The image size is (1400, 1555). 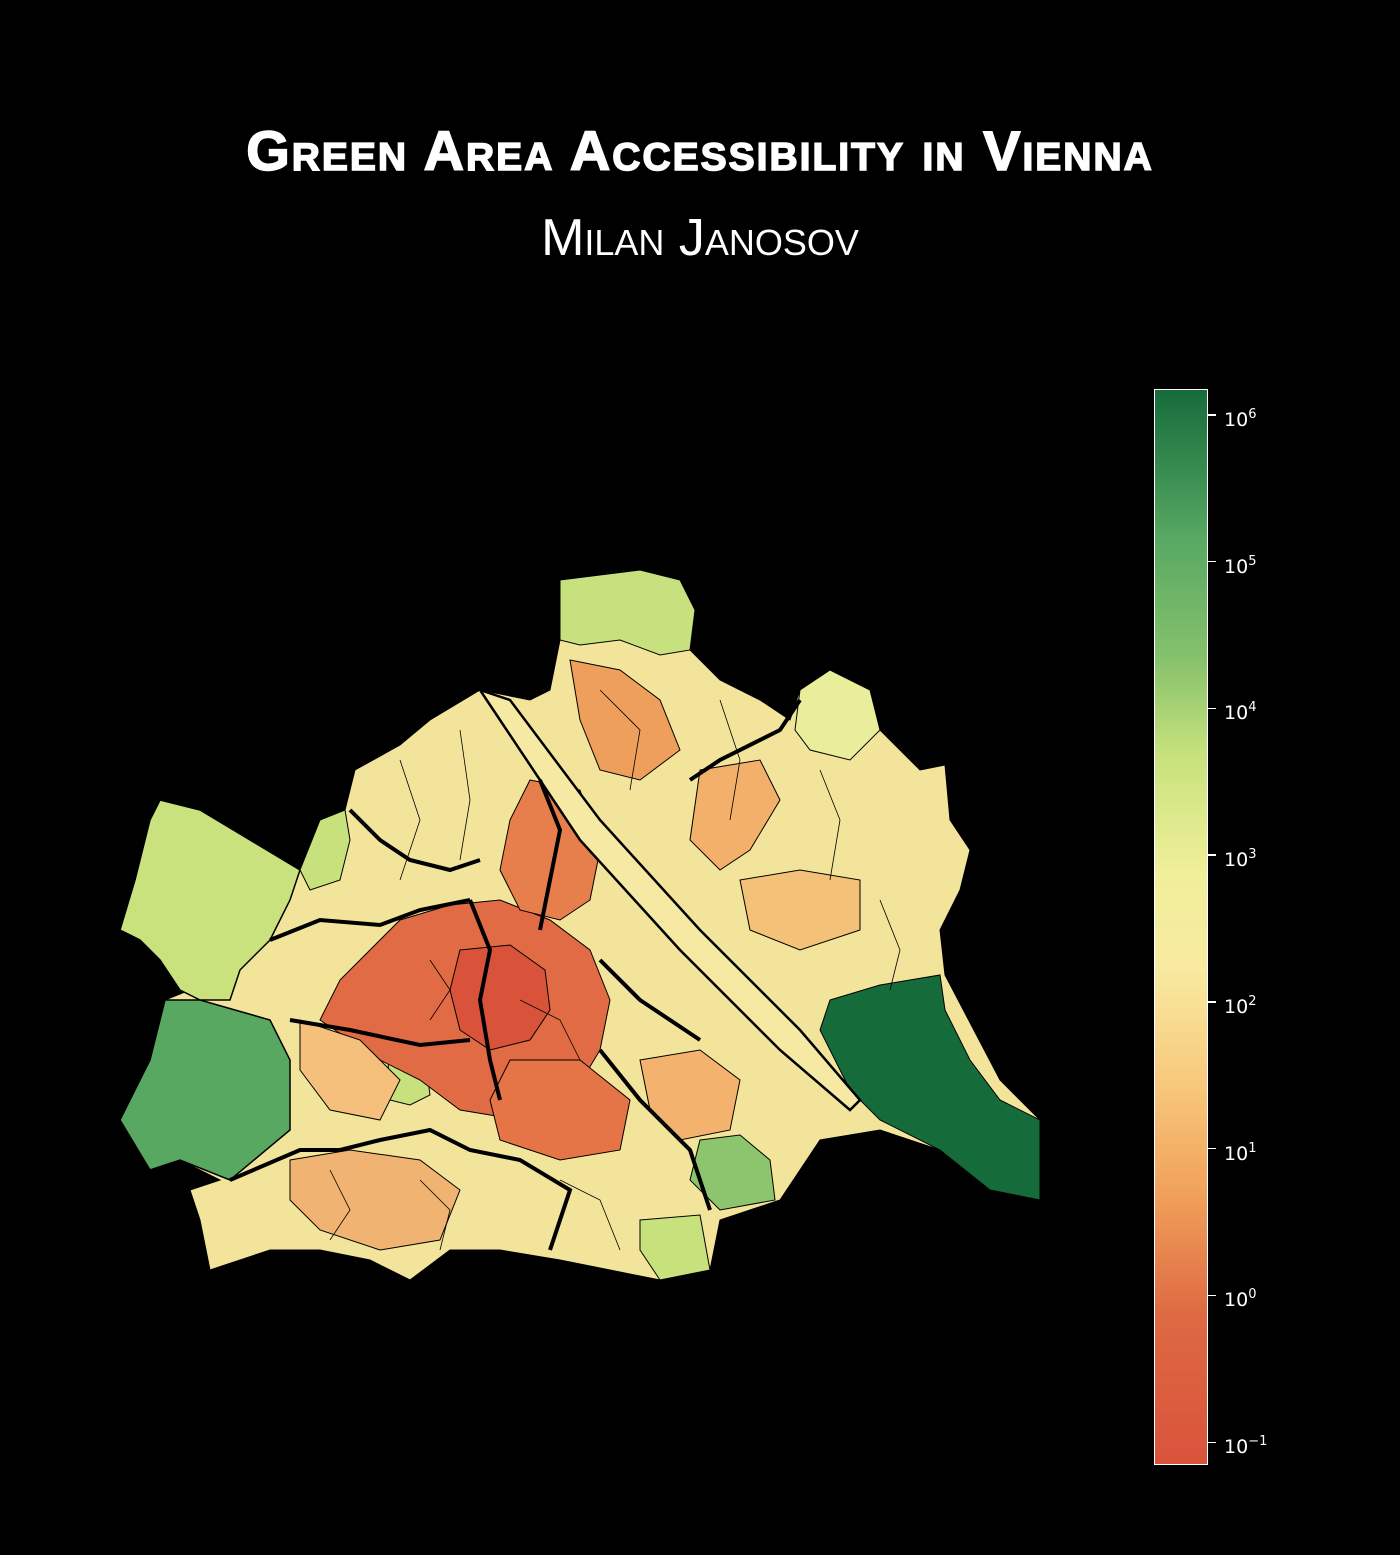 I want to click on district-north-west-green, so click(x=325, y=850).